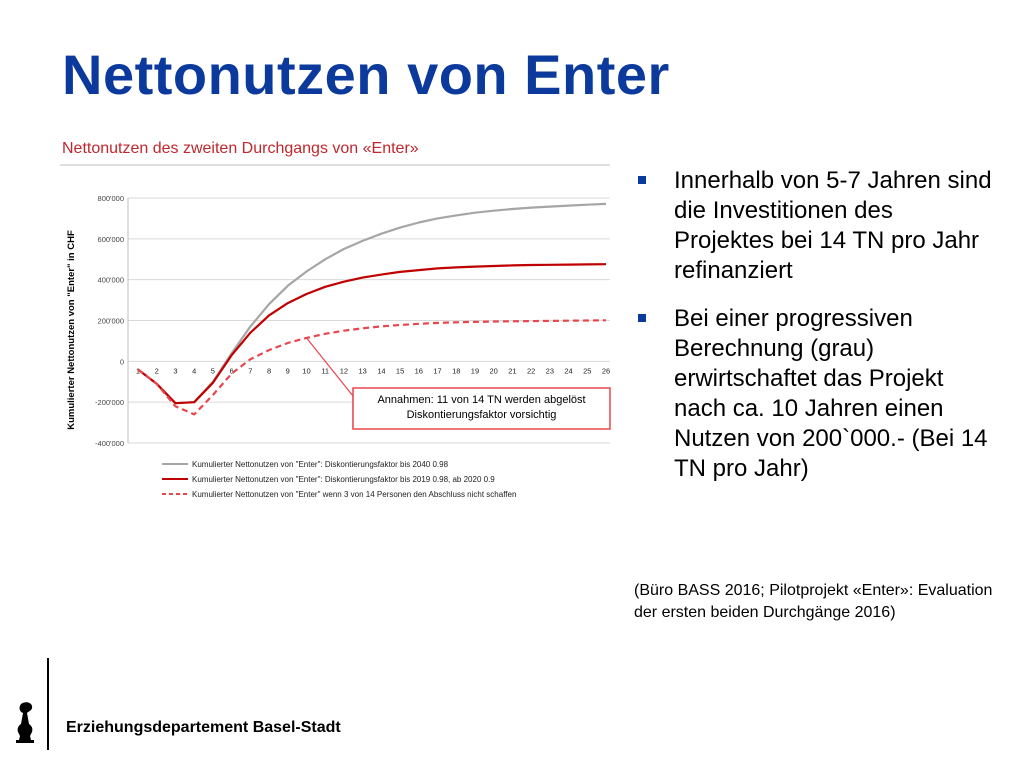  What do you see at coordinates (606, 370) in the screenshot?
I see `x-tick-label: 26` at bounding box center [606, 370].